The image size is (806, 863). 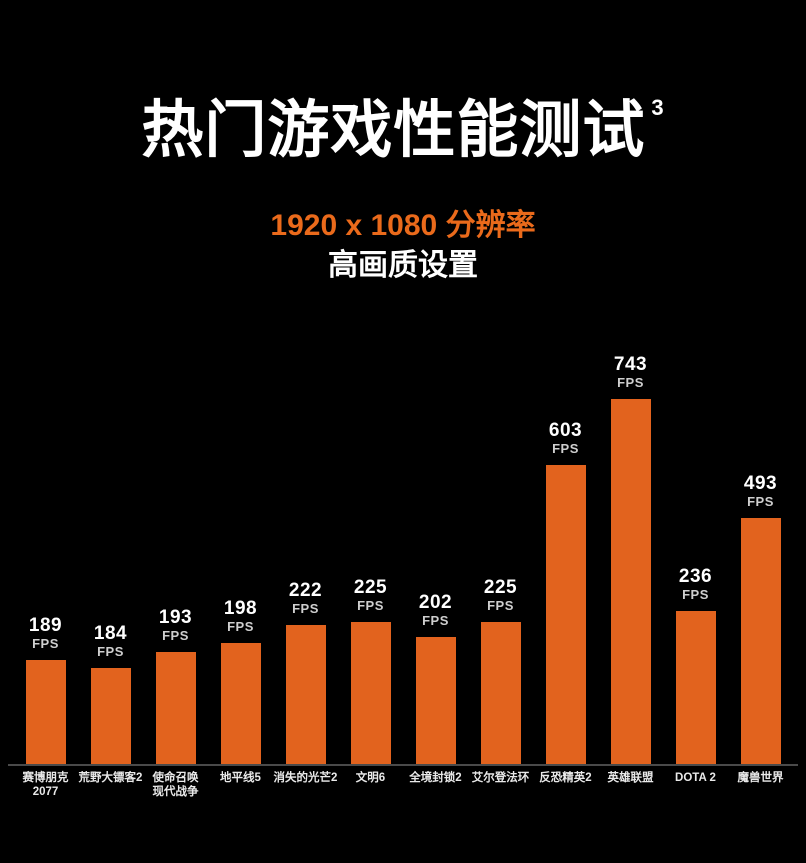 I want to click on bar-group: 236 FPS, so click(x=695, y=547).